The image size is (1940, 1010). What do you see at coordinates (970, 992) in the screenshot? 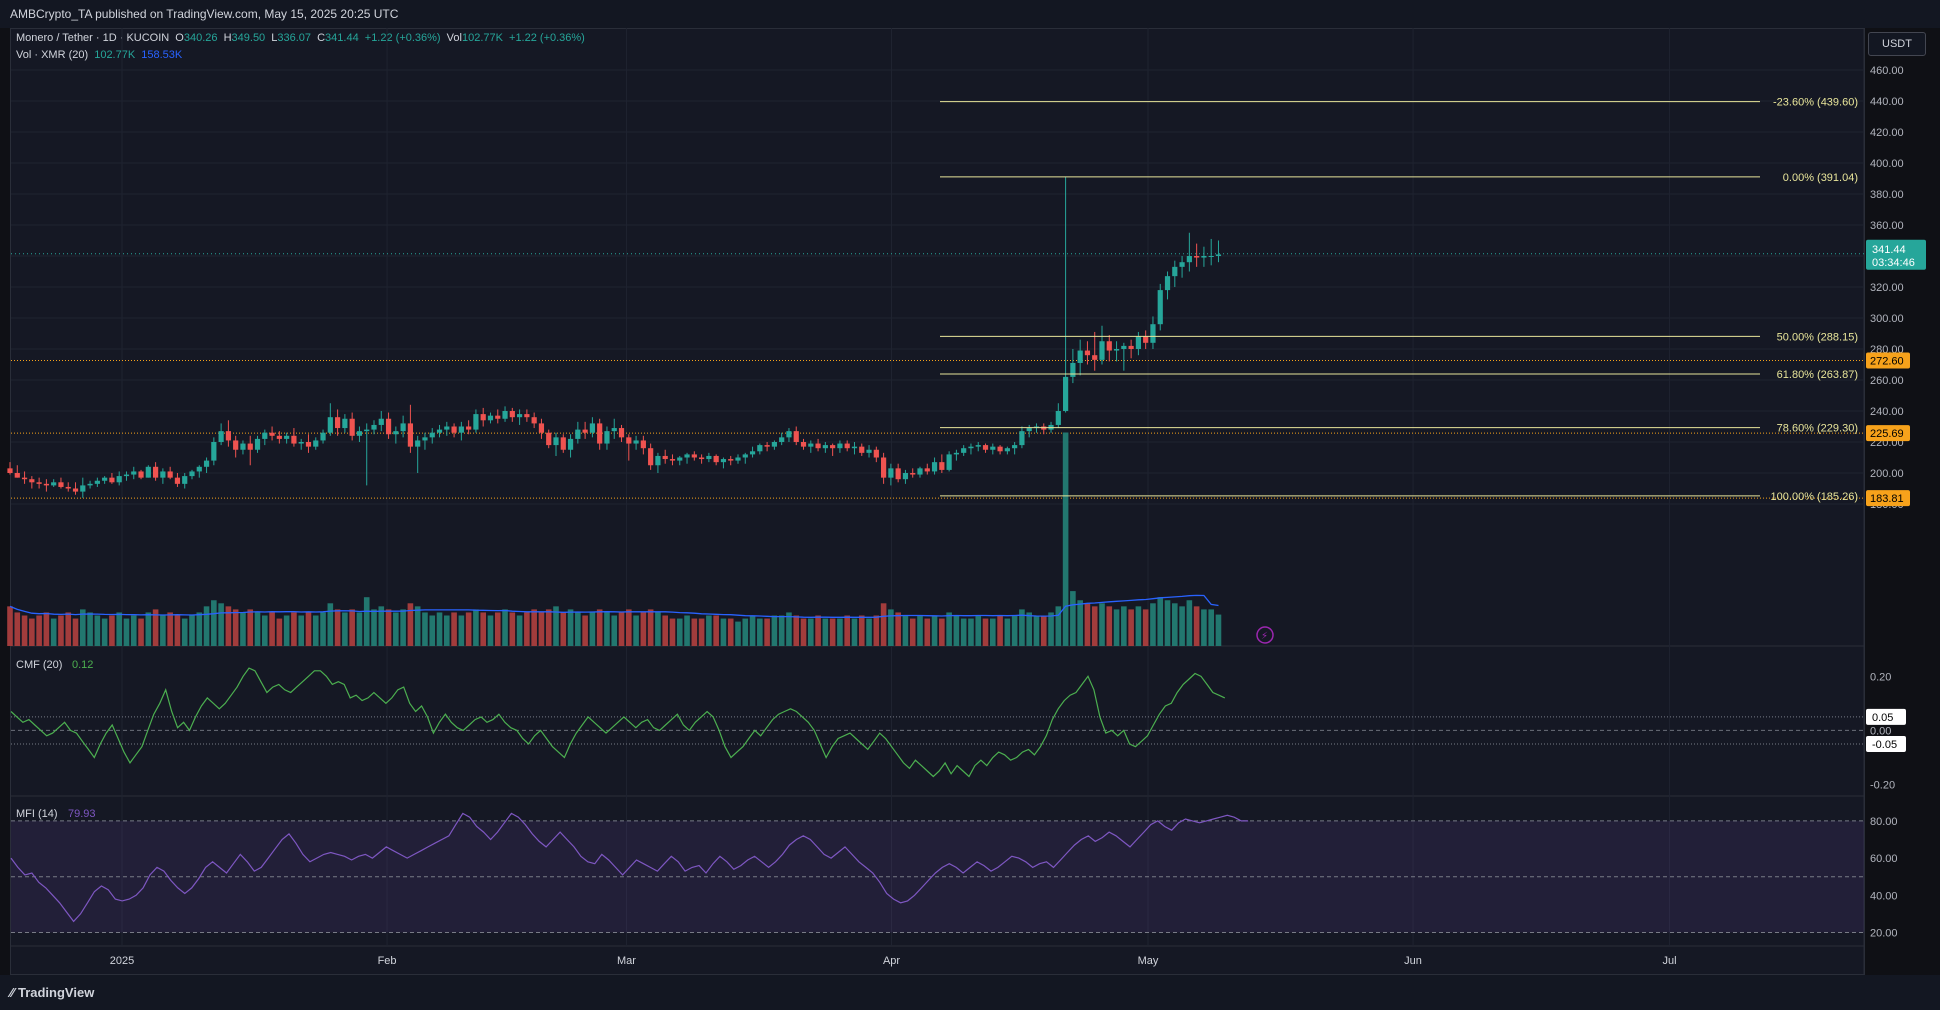
I see `footer: ⁄⁄ TradingView` at bounding box center [970, 992].